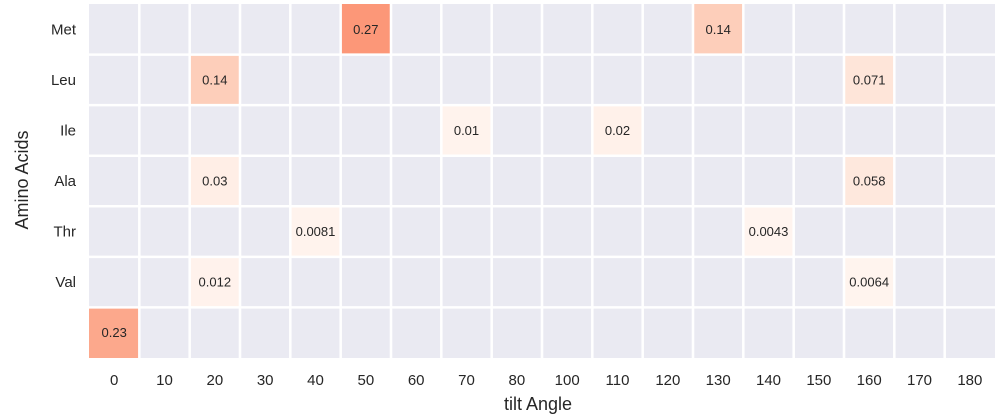  Describe the element at coordinates (516, 380) in the screenshot. I see `x-tick-label: 80` at that location.